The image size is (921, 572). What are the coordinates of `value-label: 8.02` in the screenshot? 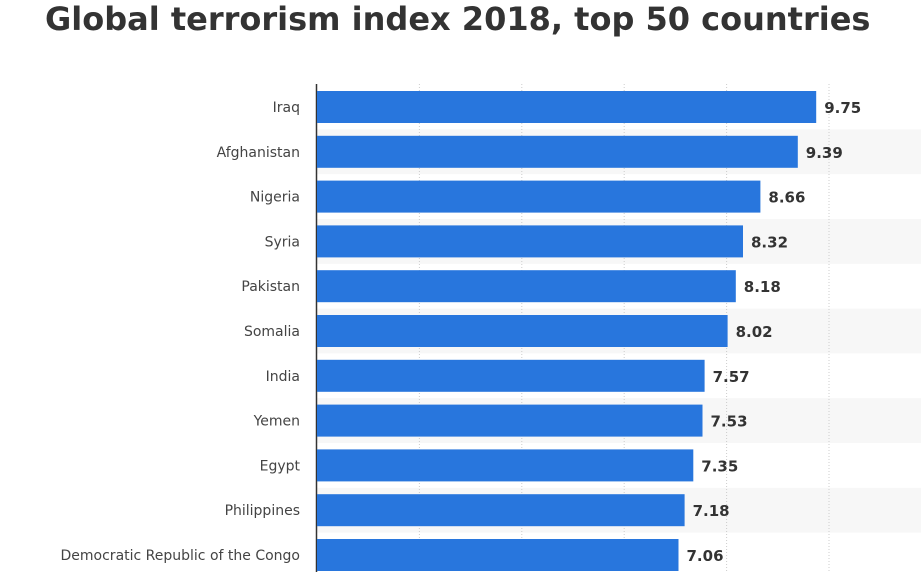 It's located at (754, 332).